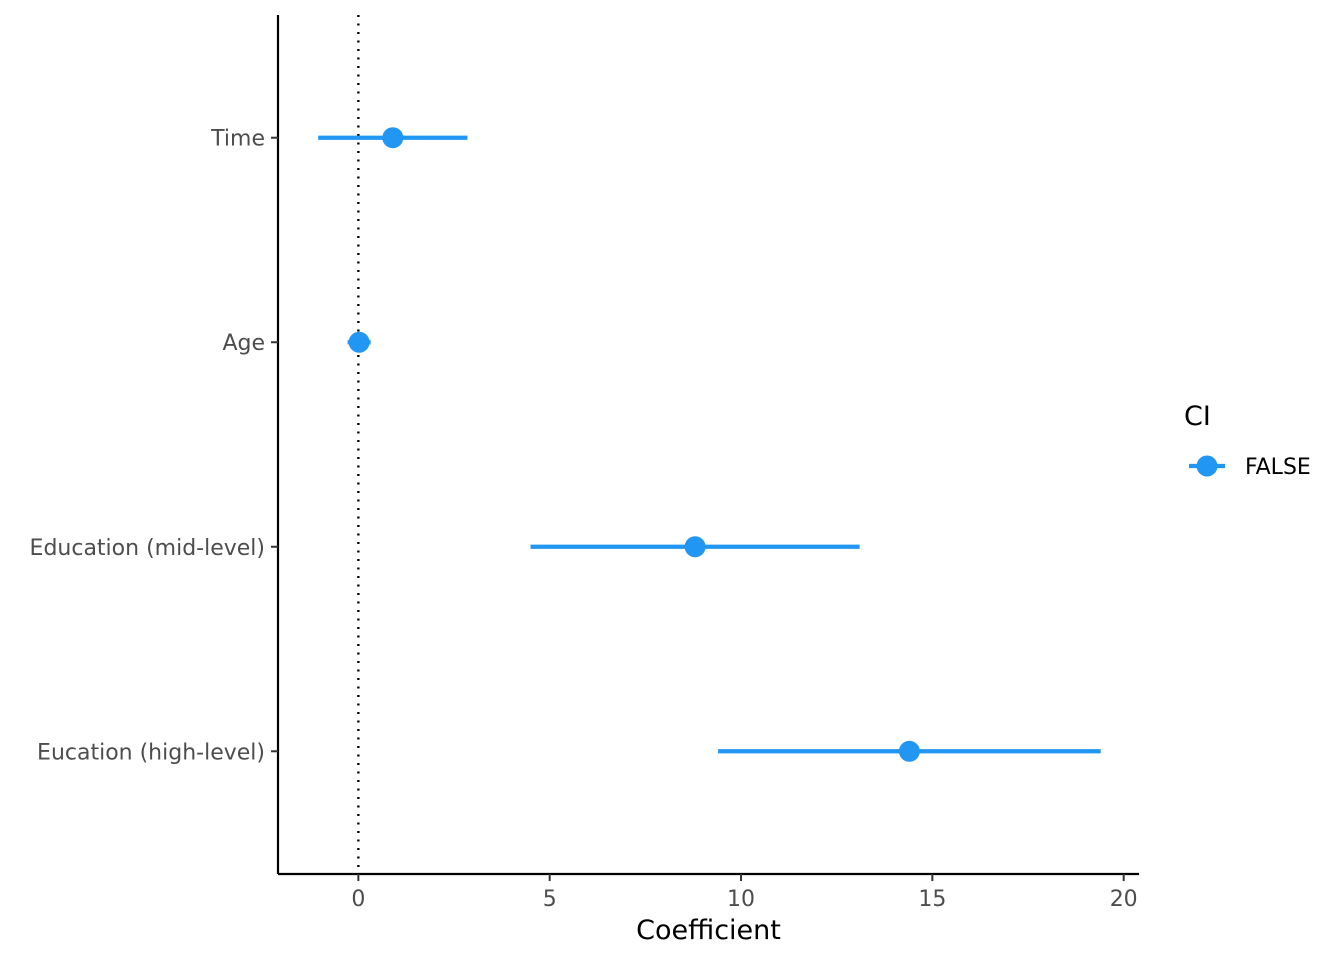  Describe the element at coordinates (1124, 899) in the screenshot. I see `x-tick-label: 20` at that location.